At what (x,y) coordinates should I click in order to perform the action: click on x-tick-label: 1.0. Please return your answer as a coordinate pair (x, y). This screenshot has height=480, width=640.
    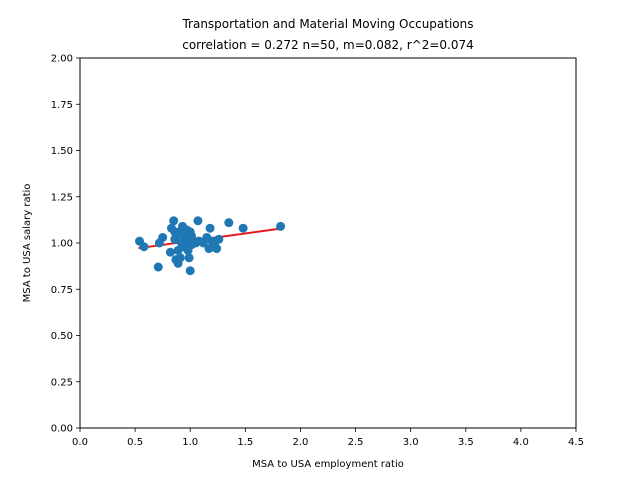
    Looking at the image, I should click on (190, 442).